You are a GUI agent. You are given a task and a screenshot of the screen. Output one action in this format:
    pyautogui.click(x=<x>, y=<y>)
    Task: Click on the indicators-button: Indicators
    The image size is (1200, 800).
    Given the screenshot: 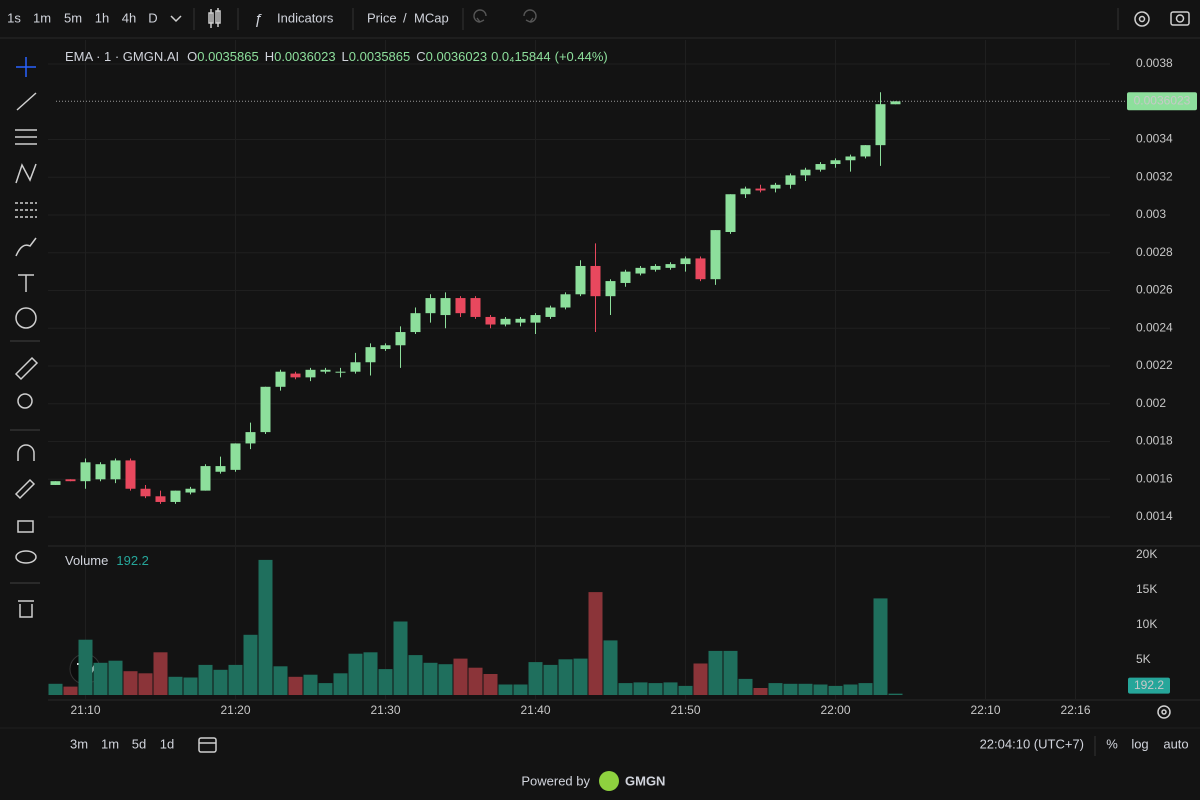 What is the action you would take?
    pyautogui.click(x=305, y=17)
    